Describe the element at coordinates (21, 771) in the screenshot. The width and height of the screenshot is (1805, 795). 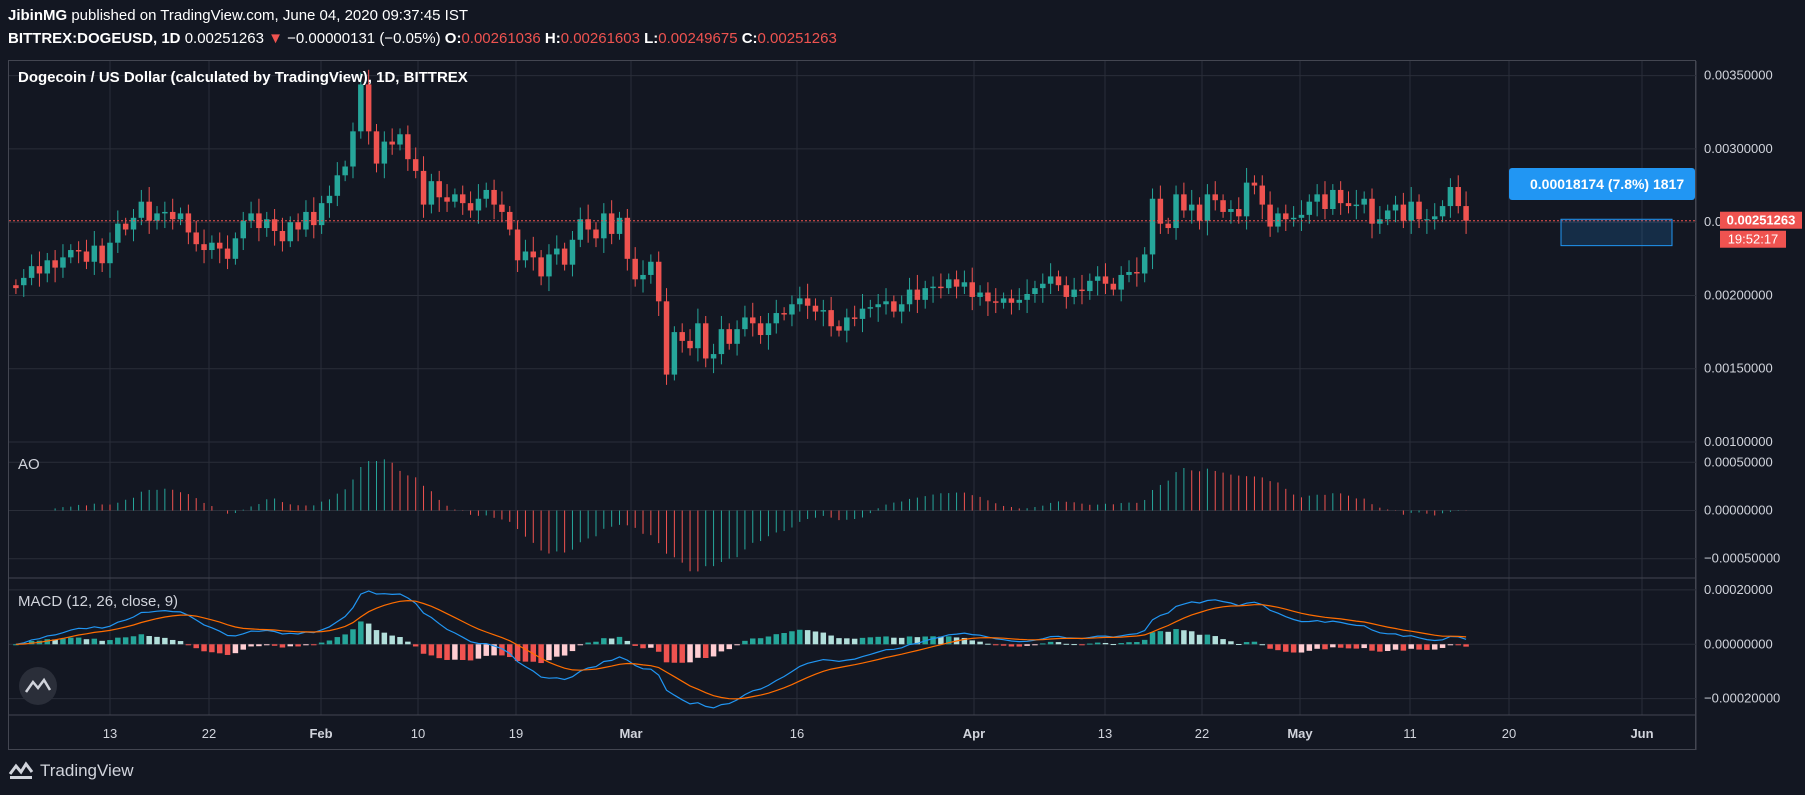
I see `tradingview-logo-icon` at that location.